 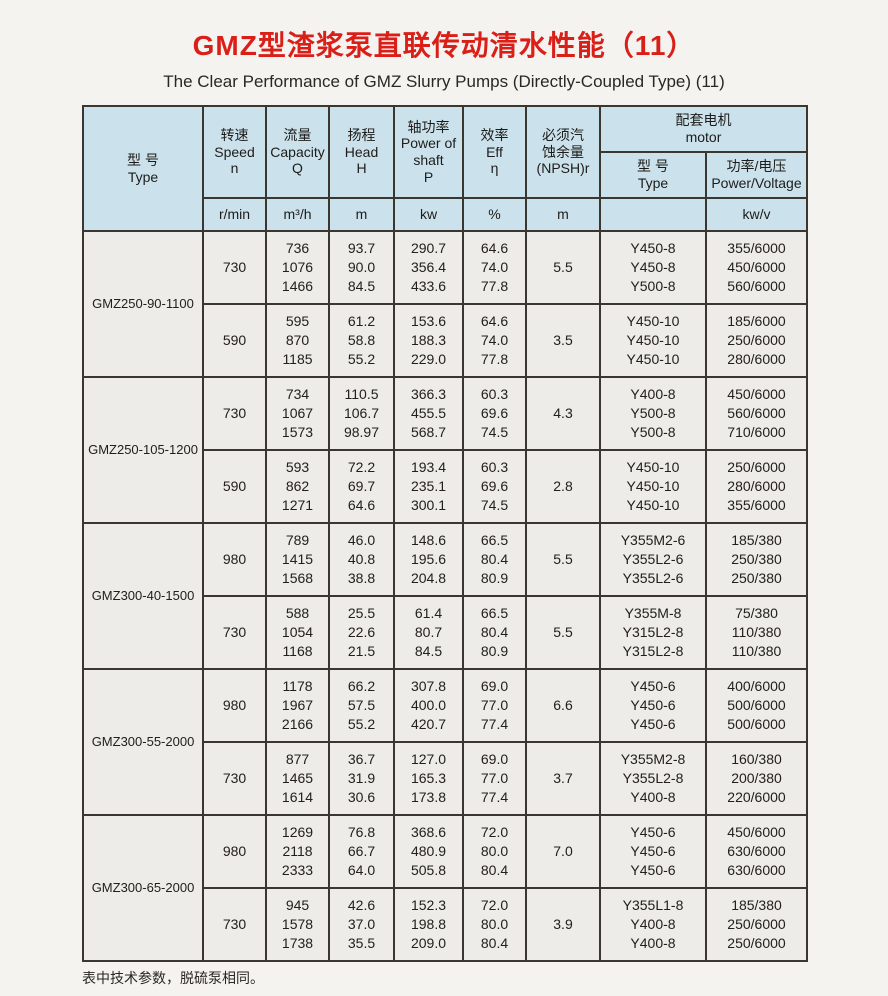 I want to click on motor-power-voltage-cell: 250/6000 280/6000 355/6000, so click(x=756, y=486).